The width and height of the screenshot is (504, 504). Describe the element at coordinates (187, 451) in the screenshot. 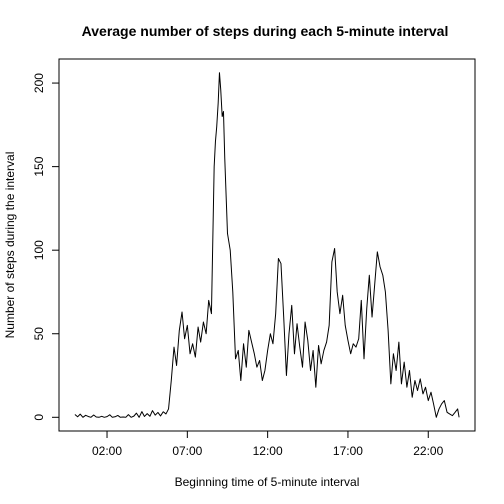

I see `x-tick-label: 07:00` at that location.